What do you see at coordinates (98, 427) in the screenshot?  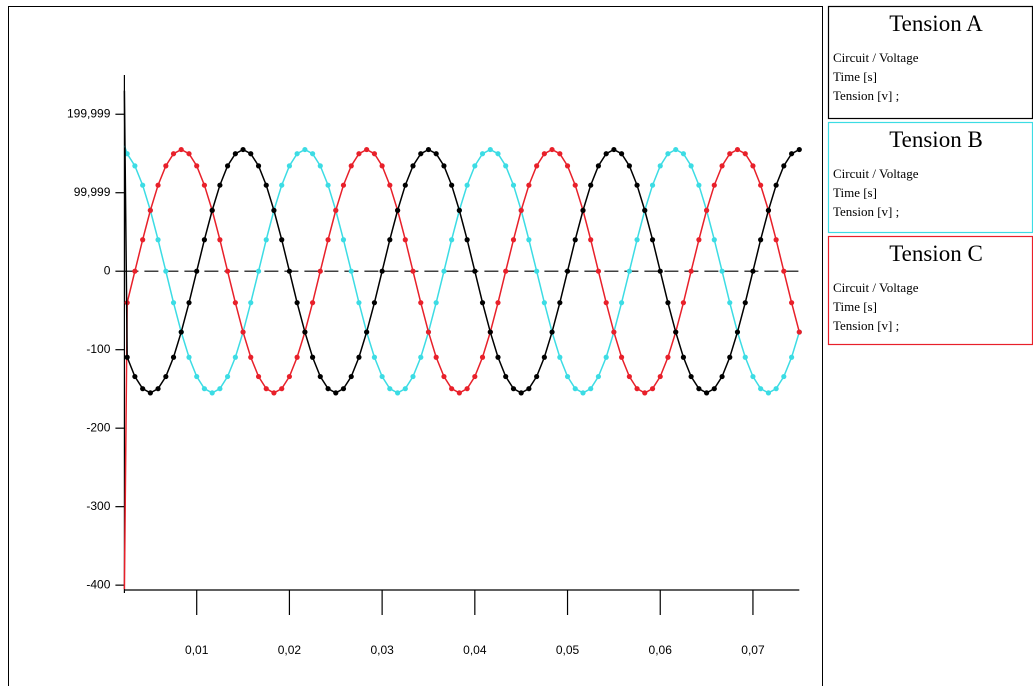 I see `y-tick-label: -200` at bounding box center [98, 427].